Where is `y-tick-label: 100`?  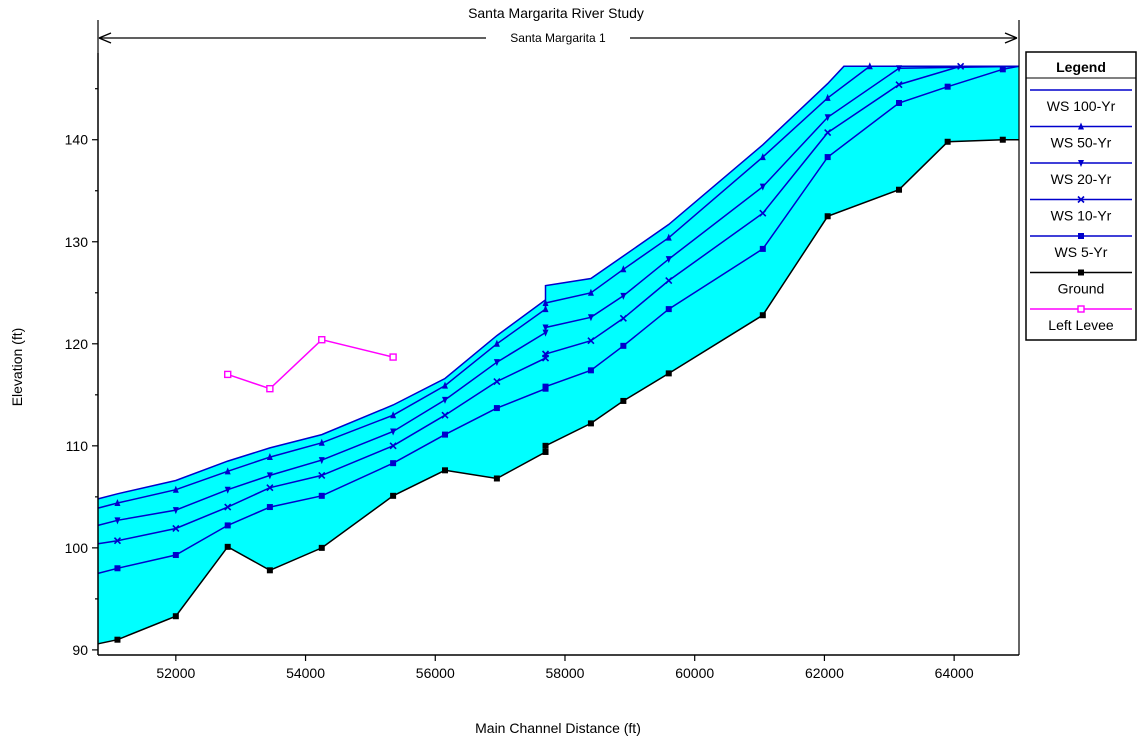
y-tick-label: 100 is located at coordinates (77, 548).